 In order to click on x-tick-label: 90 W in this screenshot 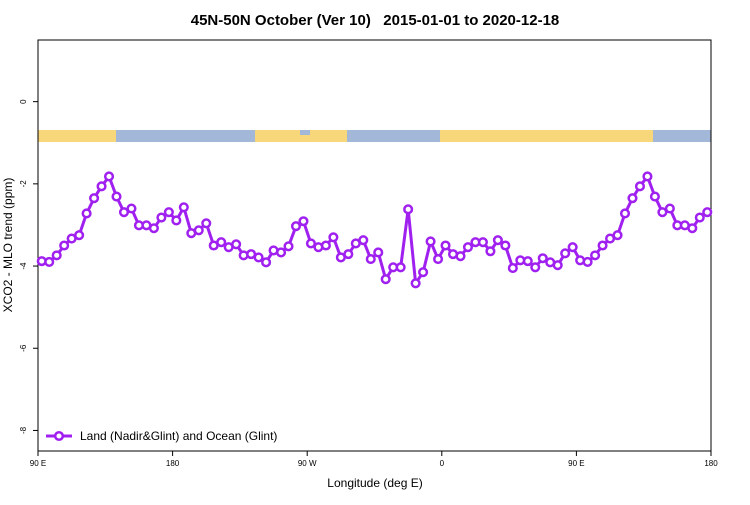, I will do `click(307, 463)`.